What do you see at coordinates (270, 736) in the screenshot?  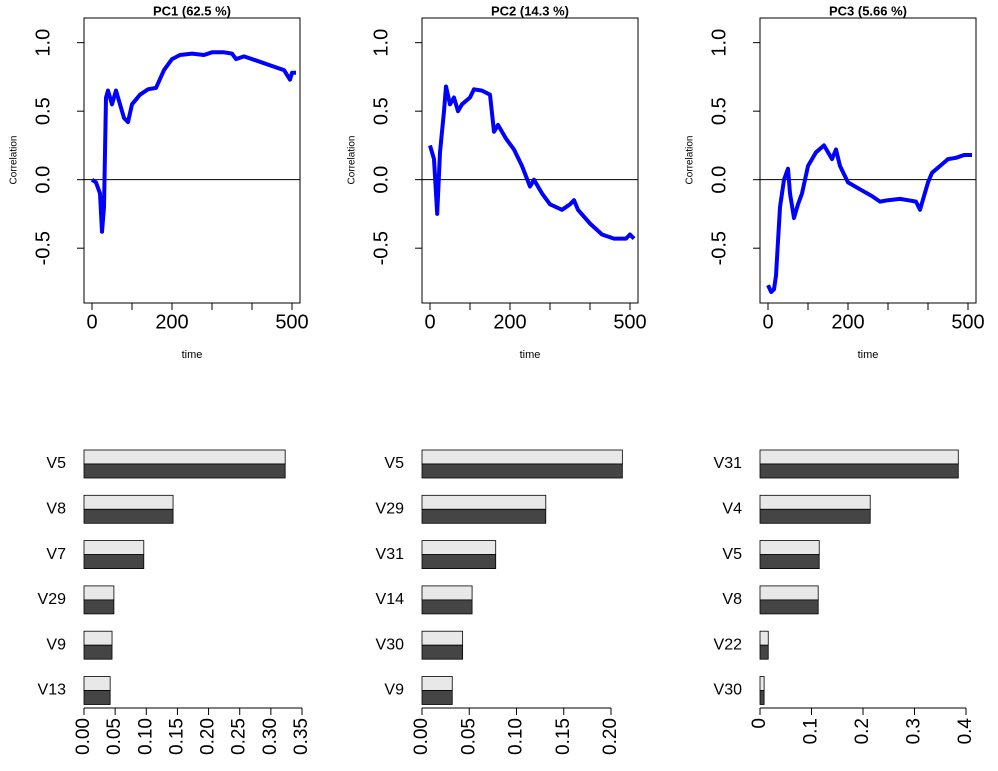 I see `x-tick-label: 0.30` at bounding box center [270, 736].